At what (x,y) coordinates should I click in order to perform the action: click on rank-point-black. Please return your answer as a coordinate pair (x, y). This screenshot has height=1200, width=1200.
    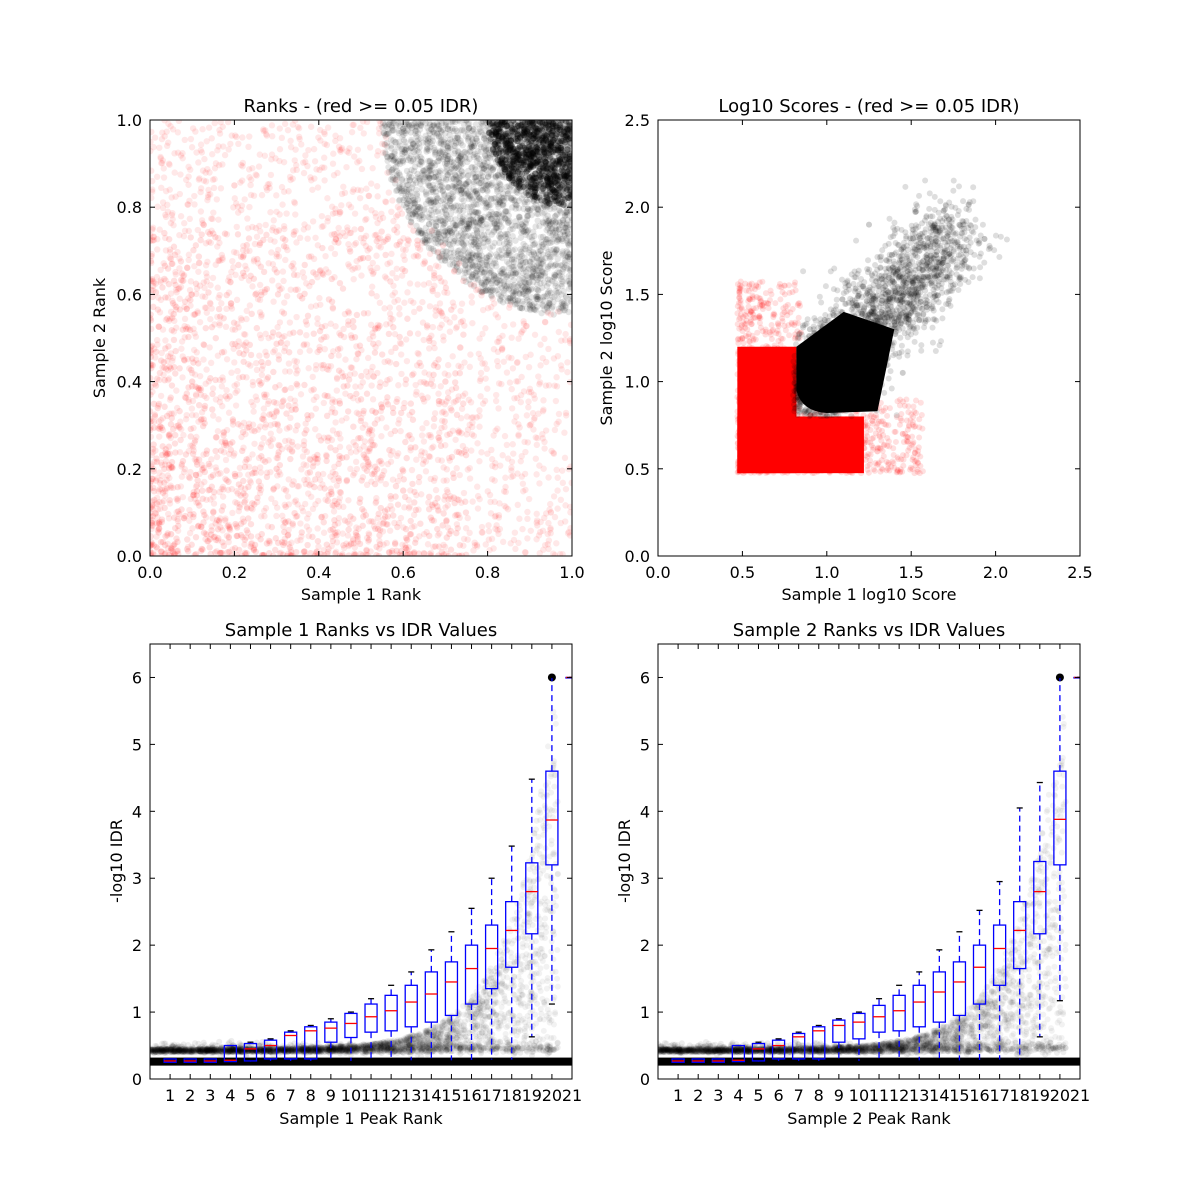
    Looking at the image, I should click on (457, 266).